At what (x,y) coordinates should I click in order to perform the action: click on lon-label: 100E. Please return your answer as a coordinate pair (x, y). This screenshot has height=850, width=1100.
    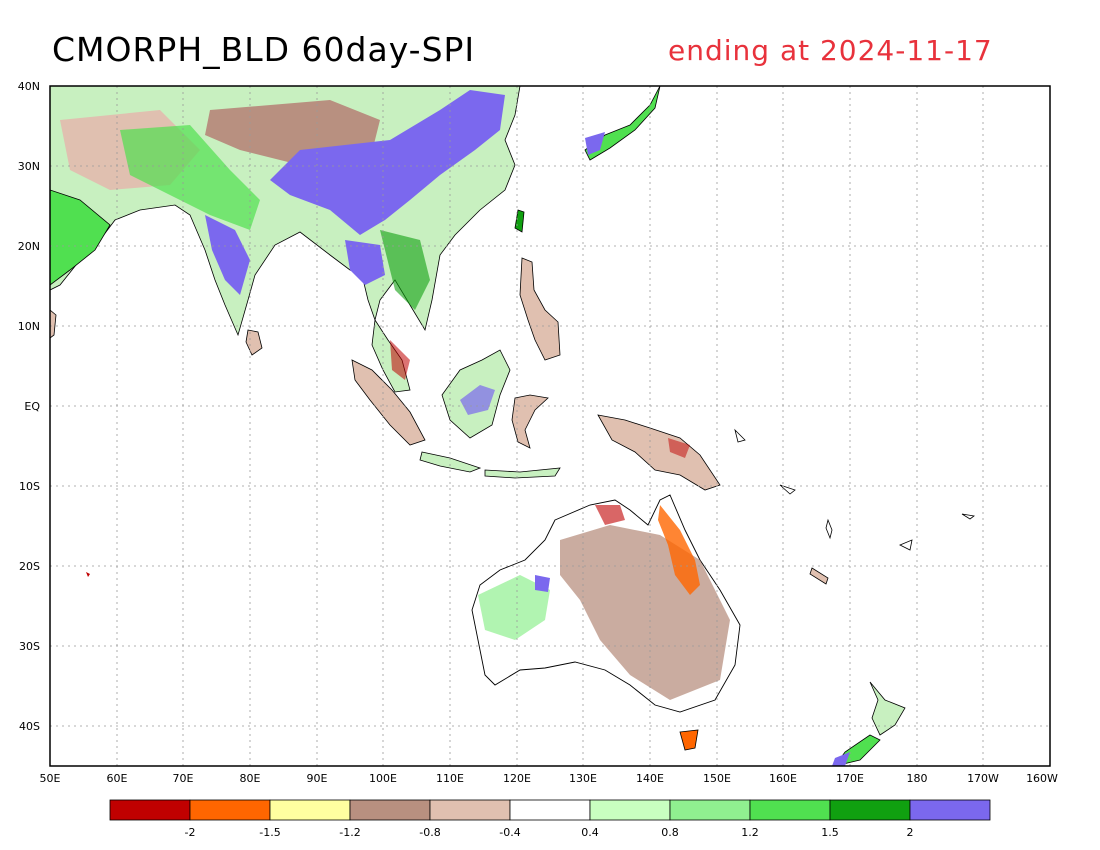
    Looking at the image, I should click on (383, 778).